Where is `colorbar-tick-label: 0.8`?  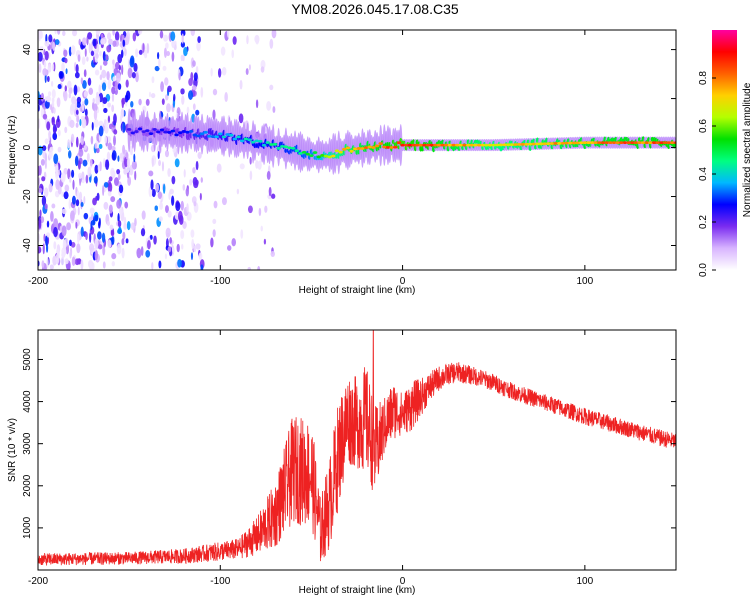
colorbar-tick-label: 0.8 is located at coordinates (703, 78).